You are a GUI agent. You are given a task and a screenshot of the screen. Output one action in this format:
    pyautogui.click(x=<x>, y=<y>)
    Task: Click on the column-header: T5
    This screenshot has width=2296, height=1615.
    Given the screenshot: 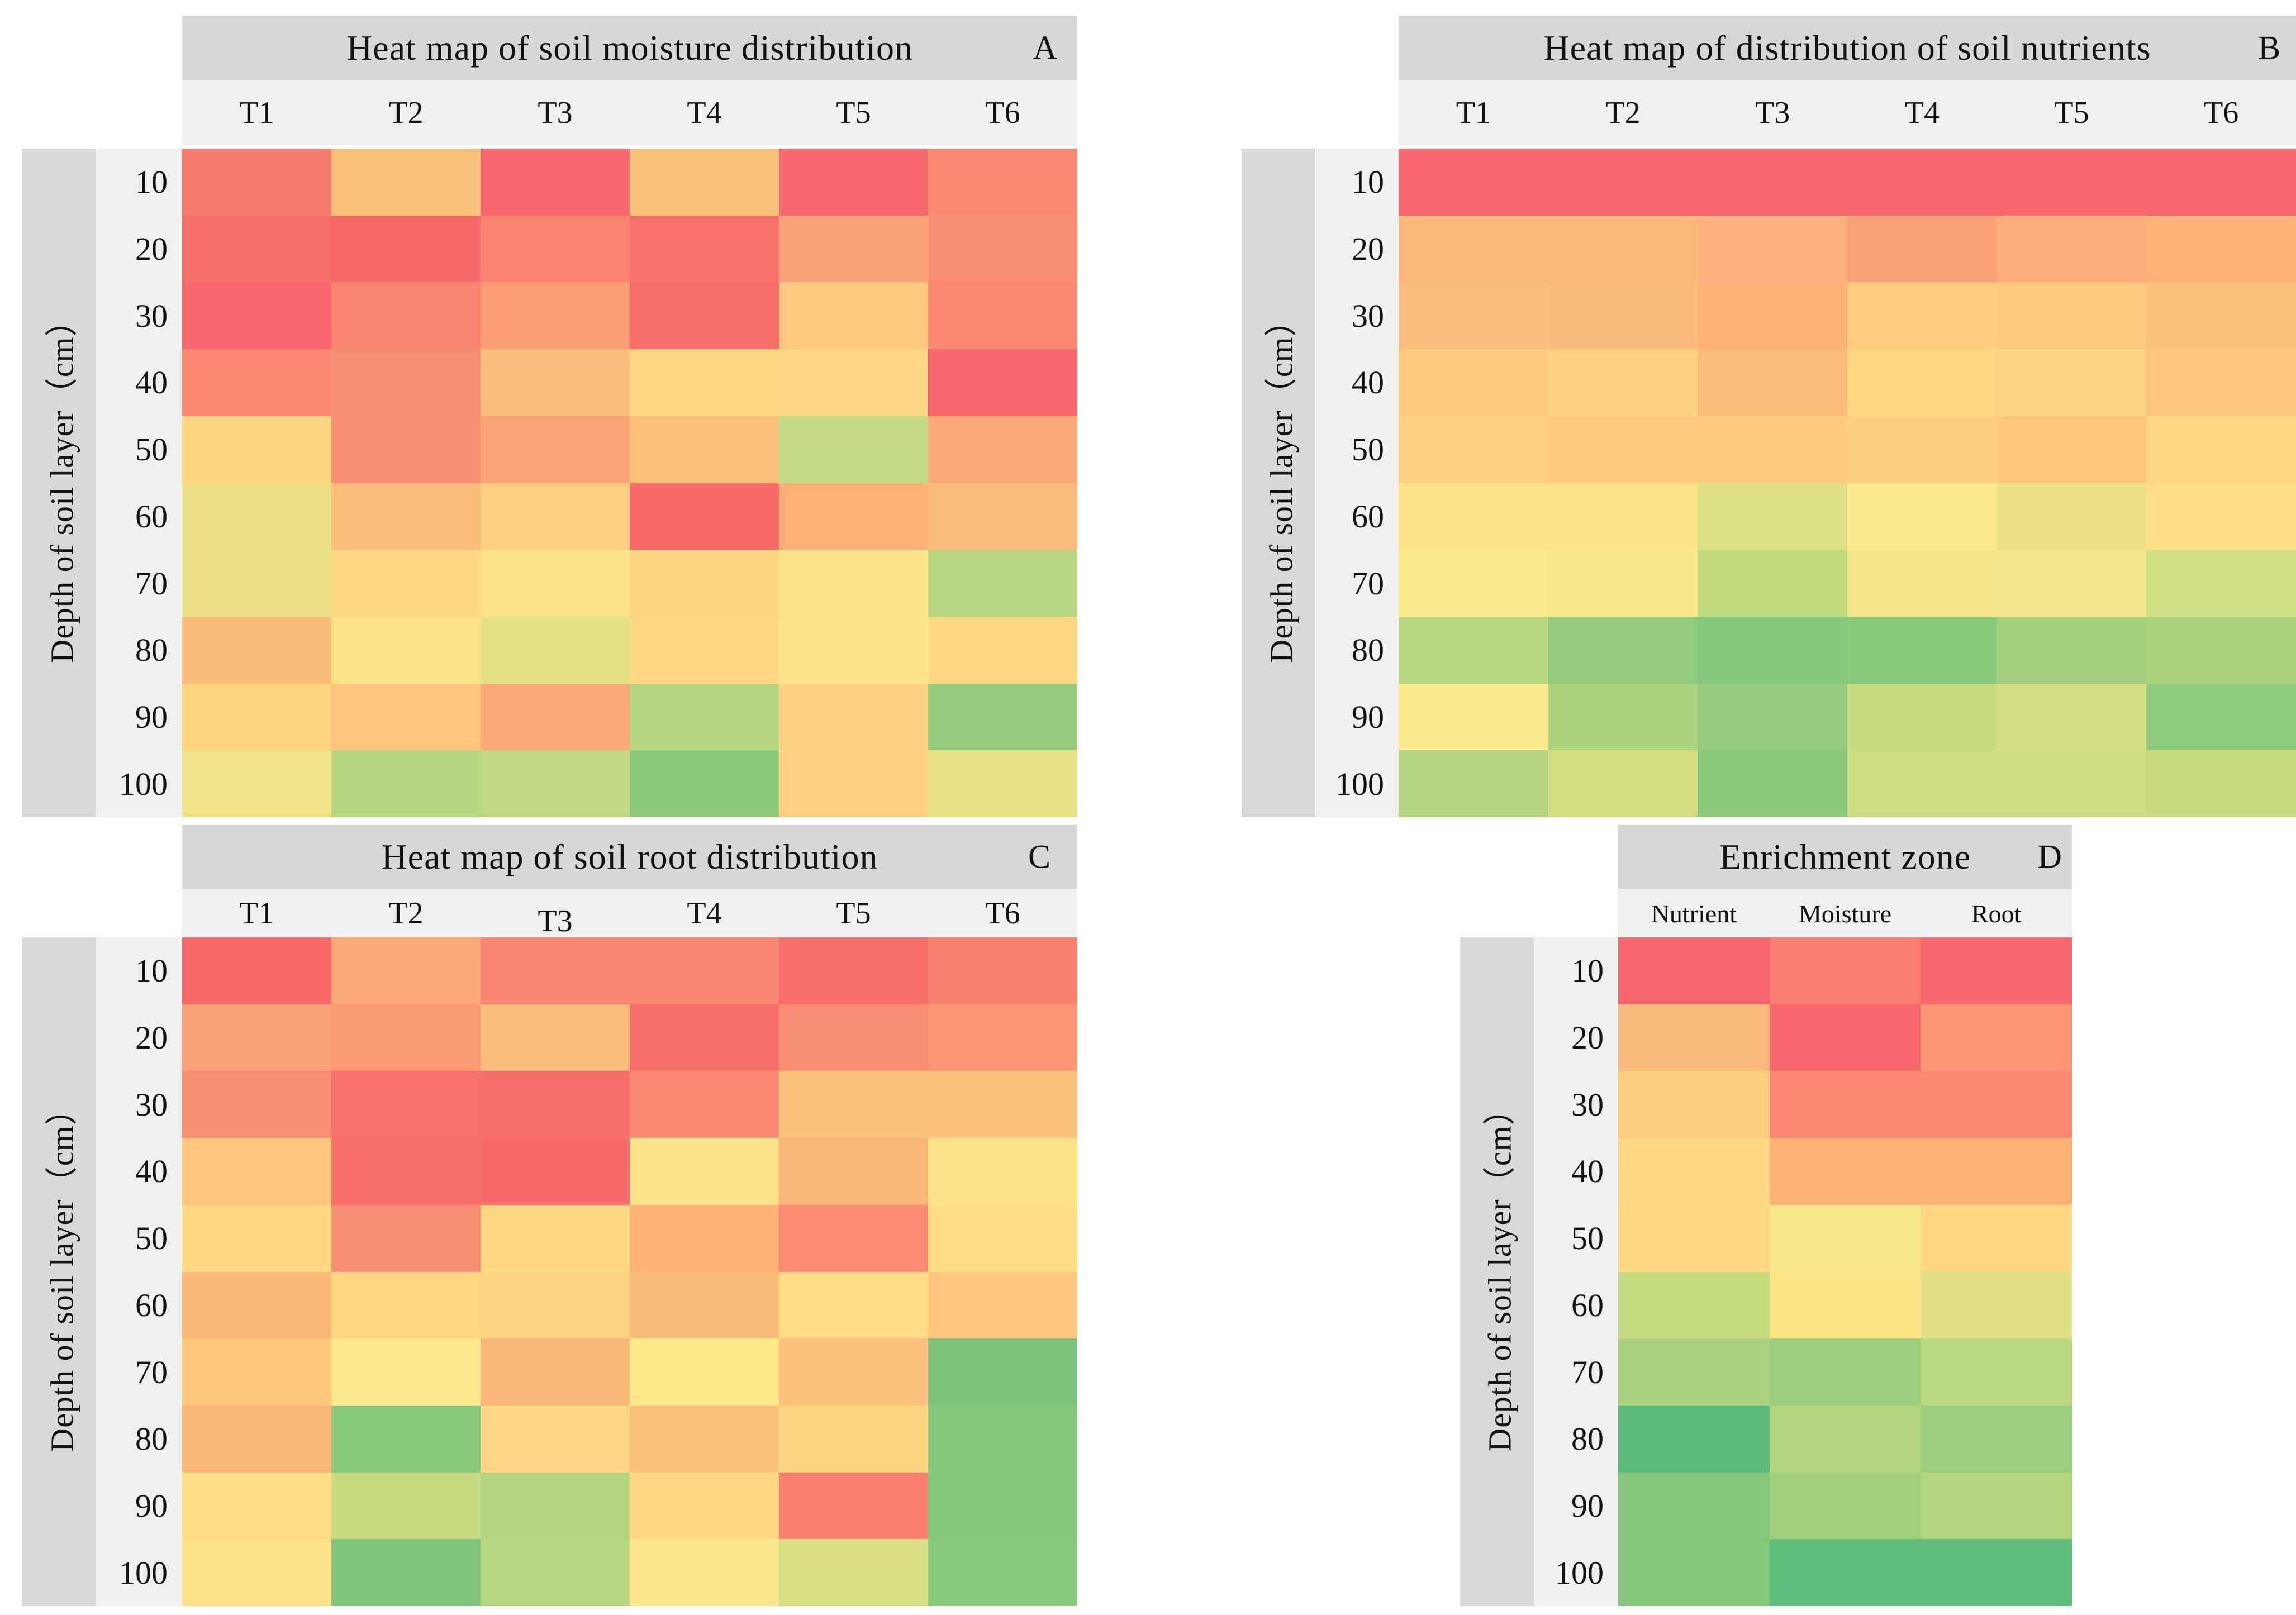 What is the action you would take?
    pyautogui.click(x=2071, y=113)
    